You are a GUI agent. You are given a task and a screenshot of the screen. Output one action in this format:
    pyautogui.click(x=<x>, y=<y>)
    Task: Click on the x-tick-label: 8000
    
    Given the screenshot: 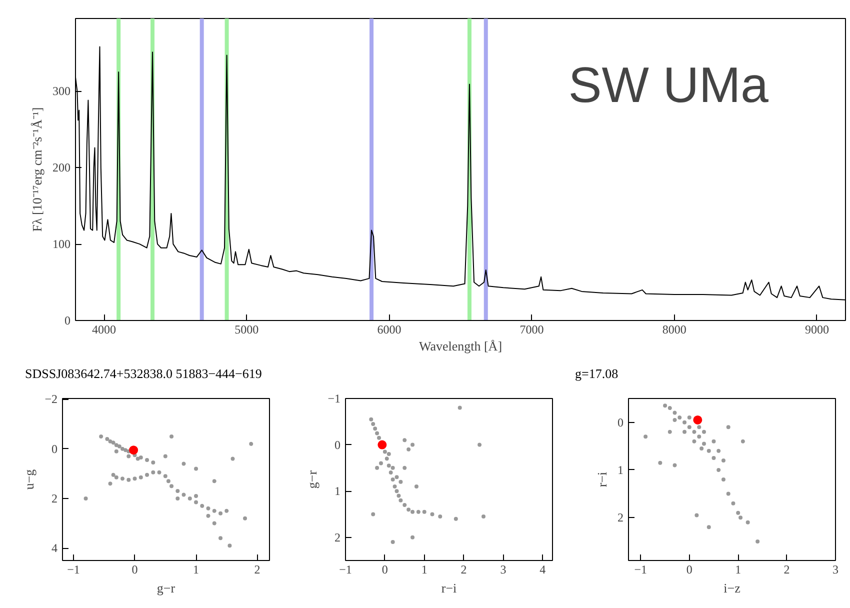 What is the action you would take?
    pyautogui.click(x=674, y=329)
    